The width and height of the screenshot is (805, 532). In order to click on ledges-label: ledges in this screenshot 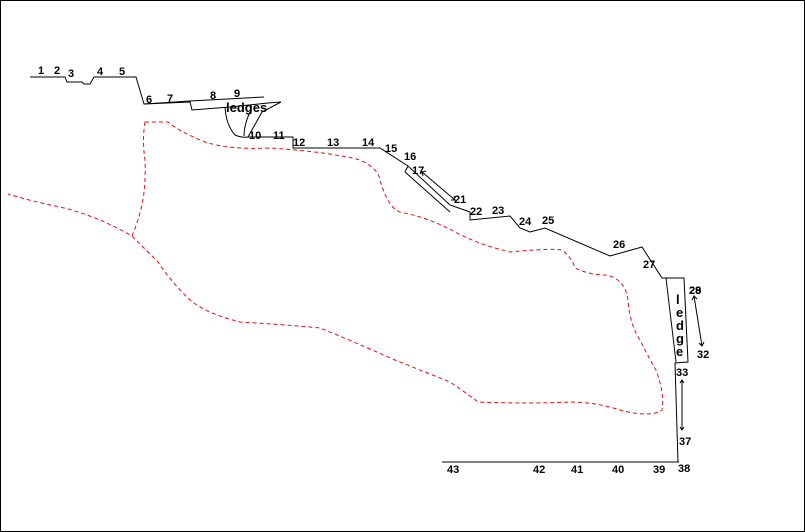, I will do `click(246, 107)`.